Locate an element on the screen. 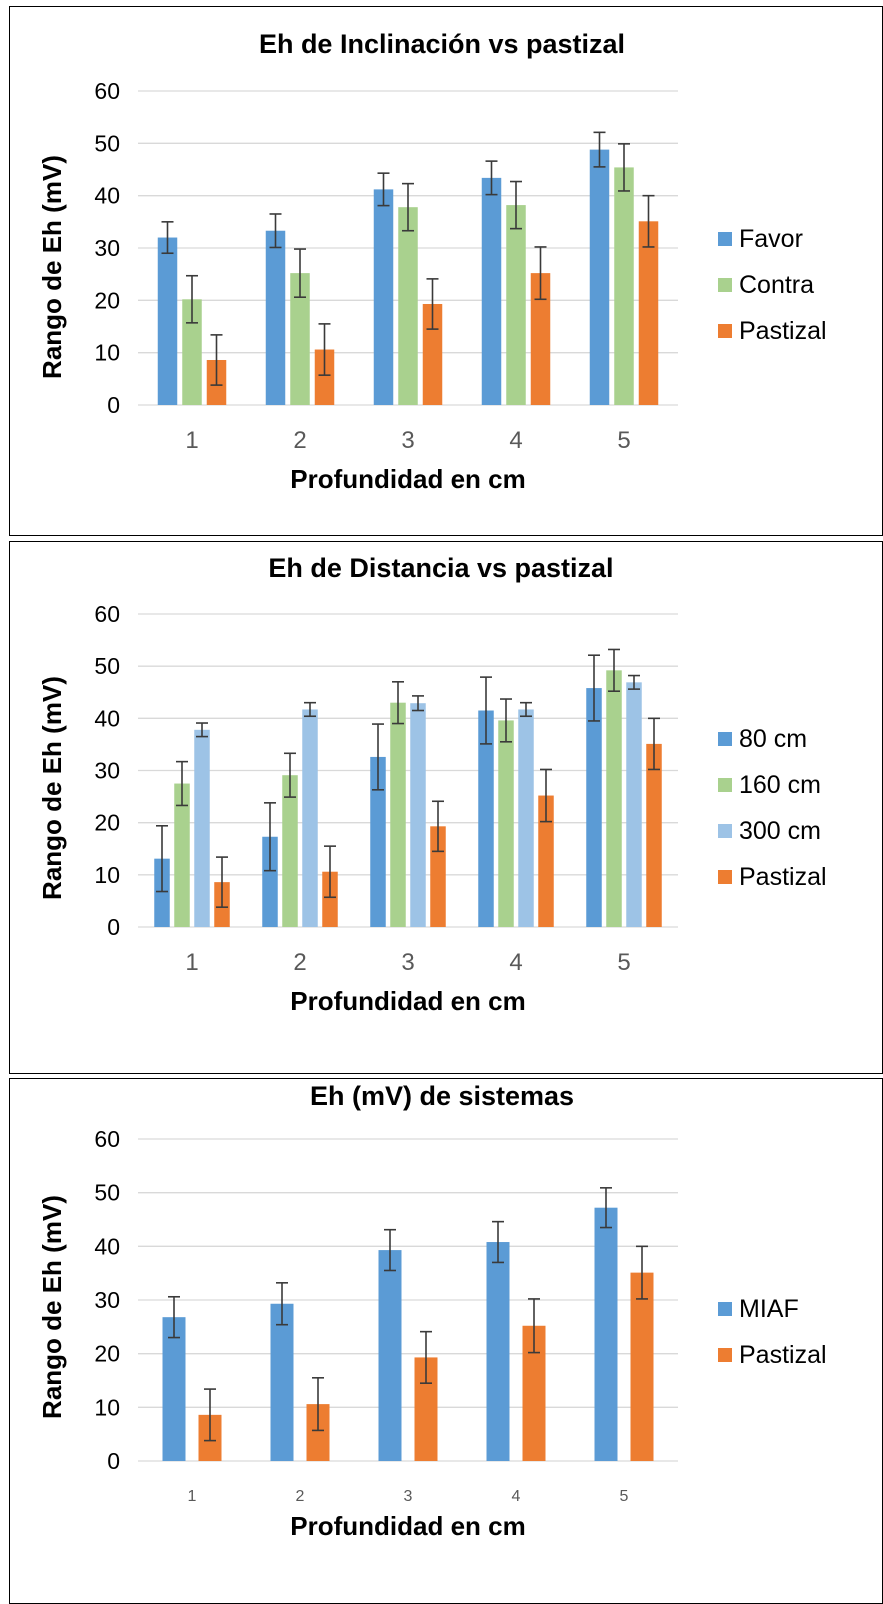 This screenshot has height=1604, width=883. legend-item: 300 cm is located at coordinates (769, 831).